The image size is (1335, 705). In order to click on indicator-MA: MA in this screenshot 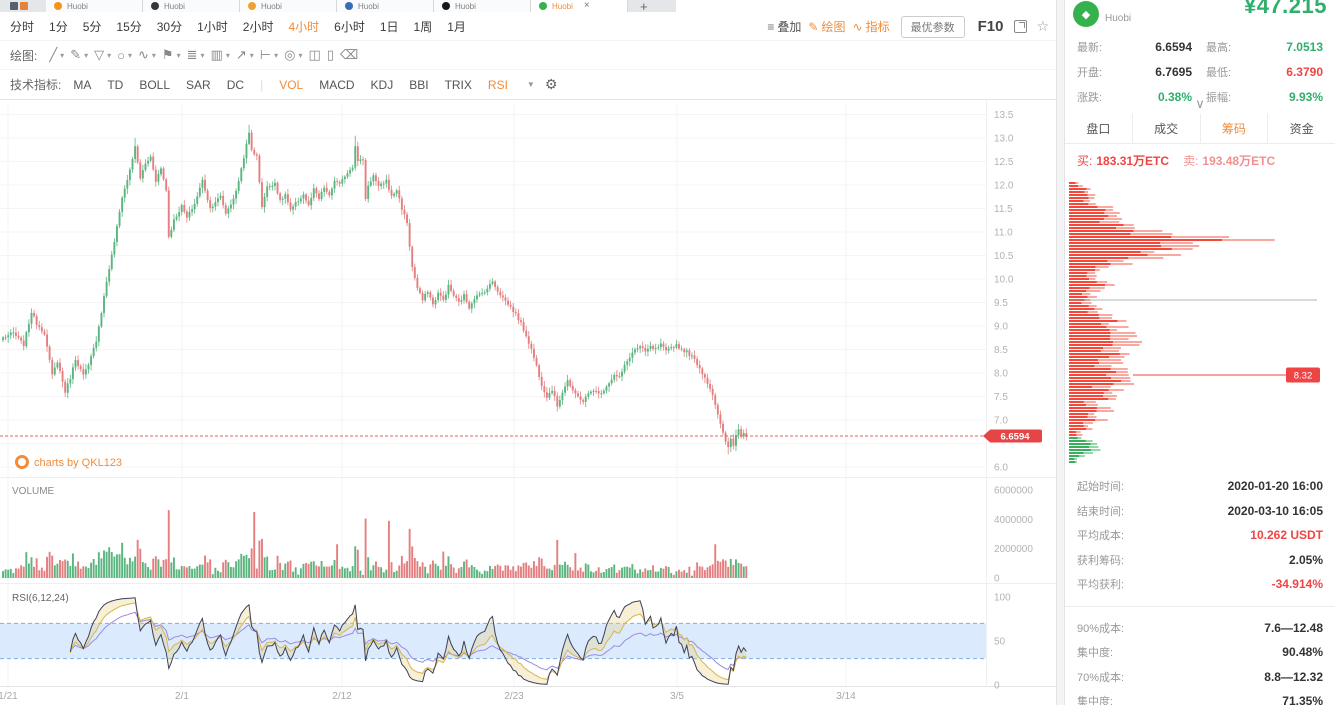, I will do `click(82, 84)`.